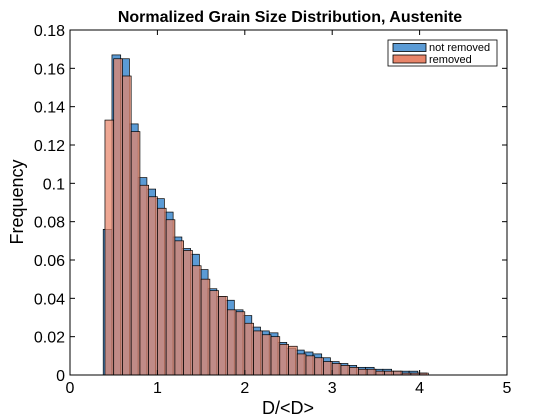  Describe the element at coordinates (49, 299) in the screenshot. I see `y-tick-label-2: 0.04` at that location.